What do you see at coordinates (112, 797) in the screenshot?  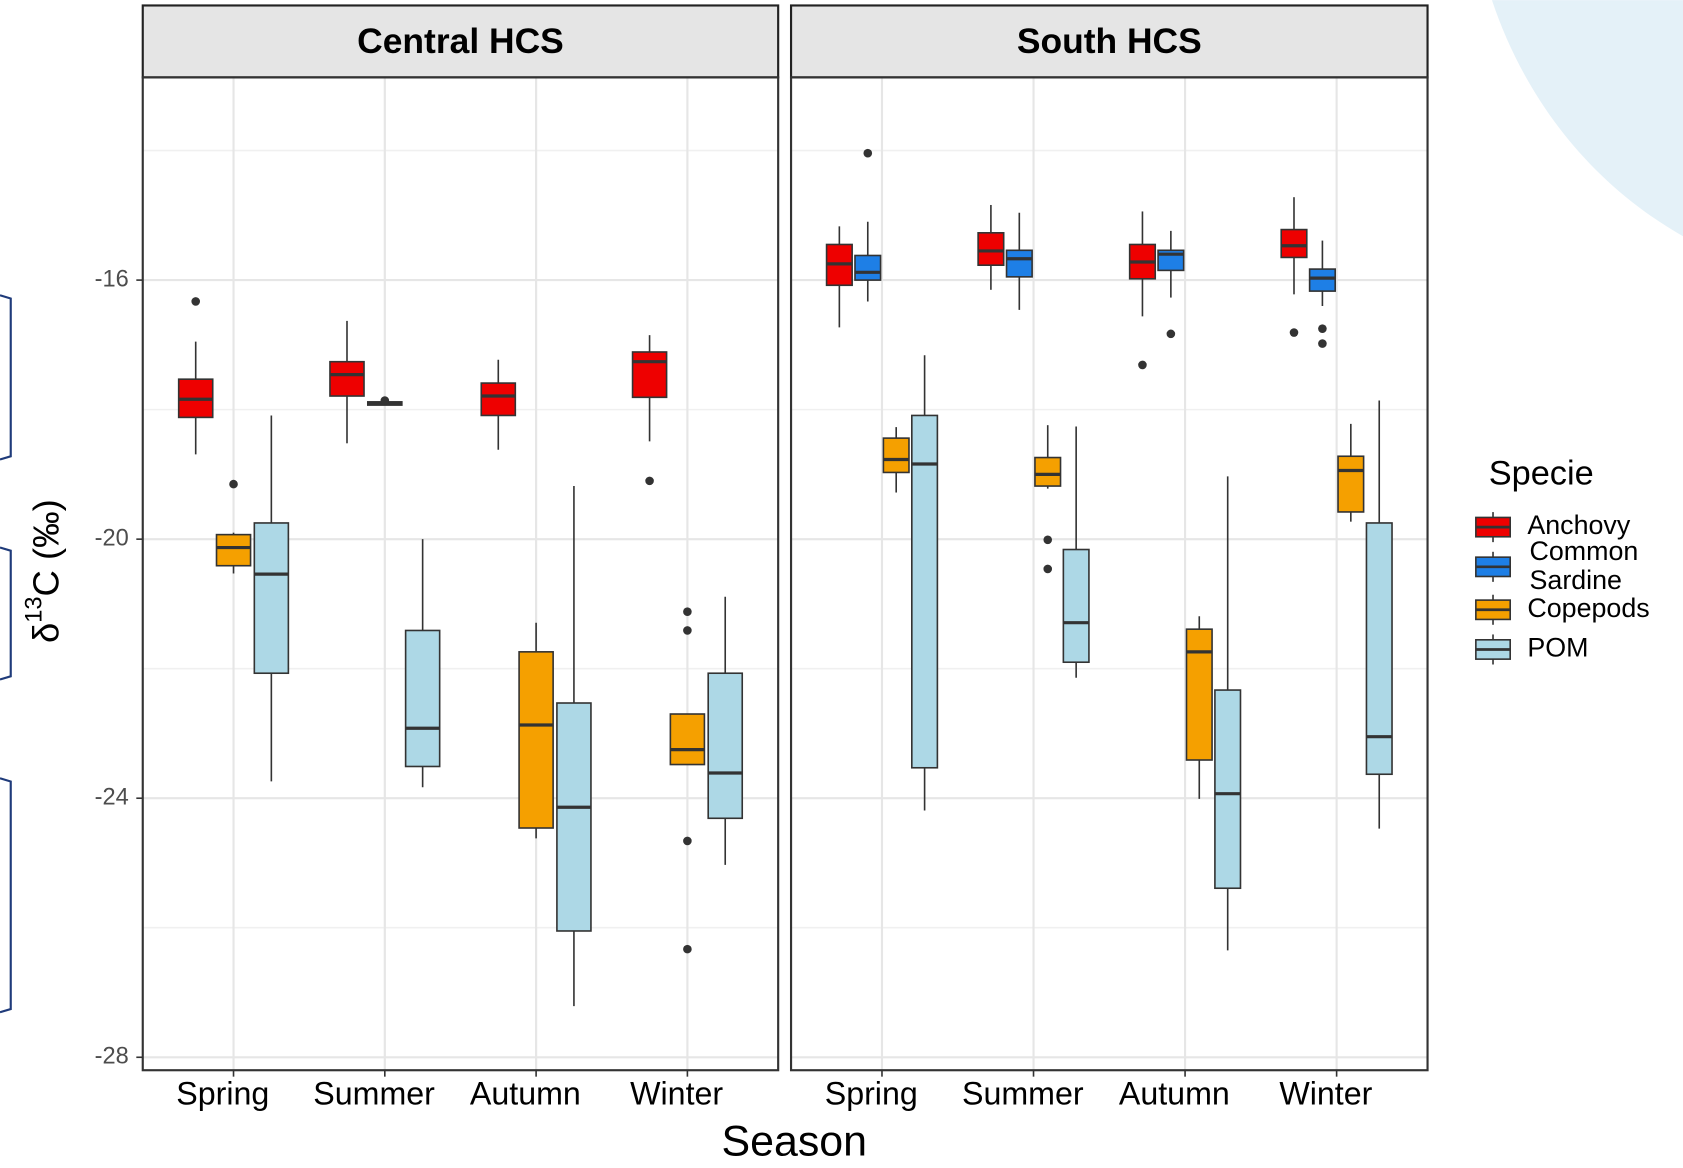 I see `y-tick-label: -24` at bounding box center [112, 797].